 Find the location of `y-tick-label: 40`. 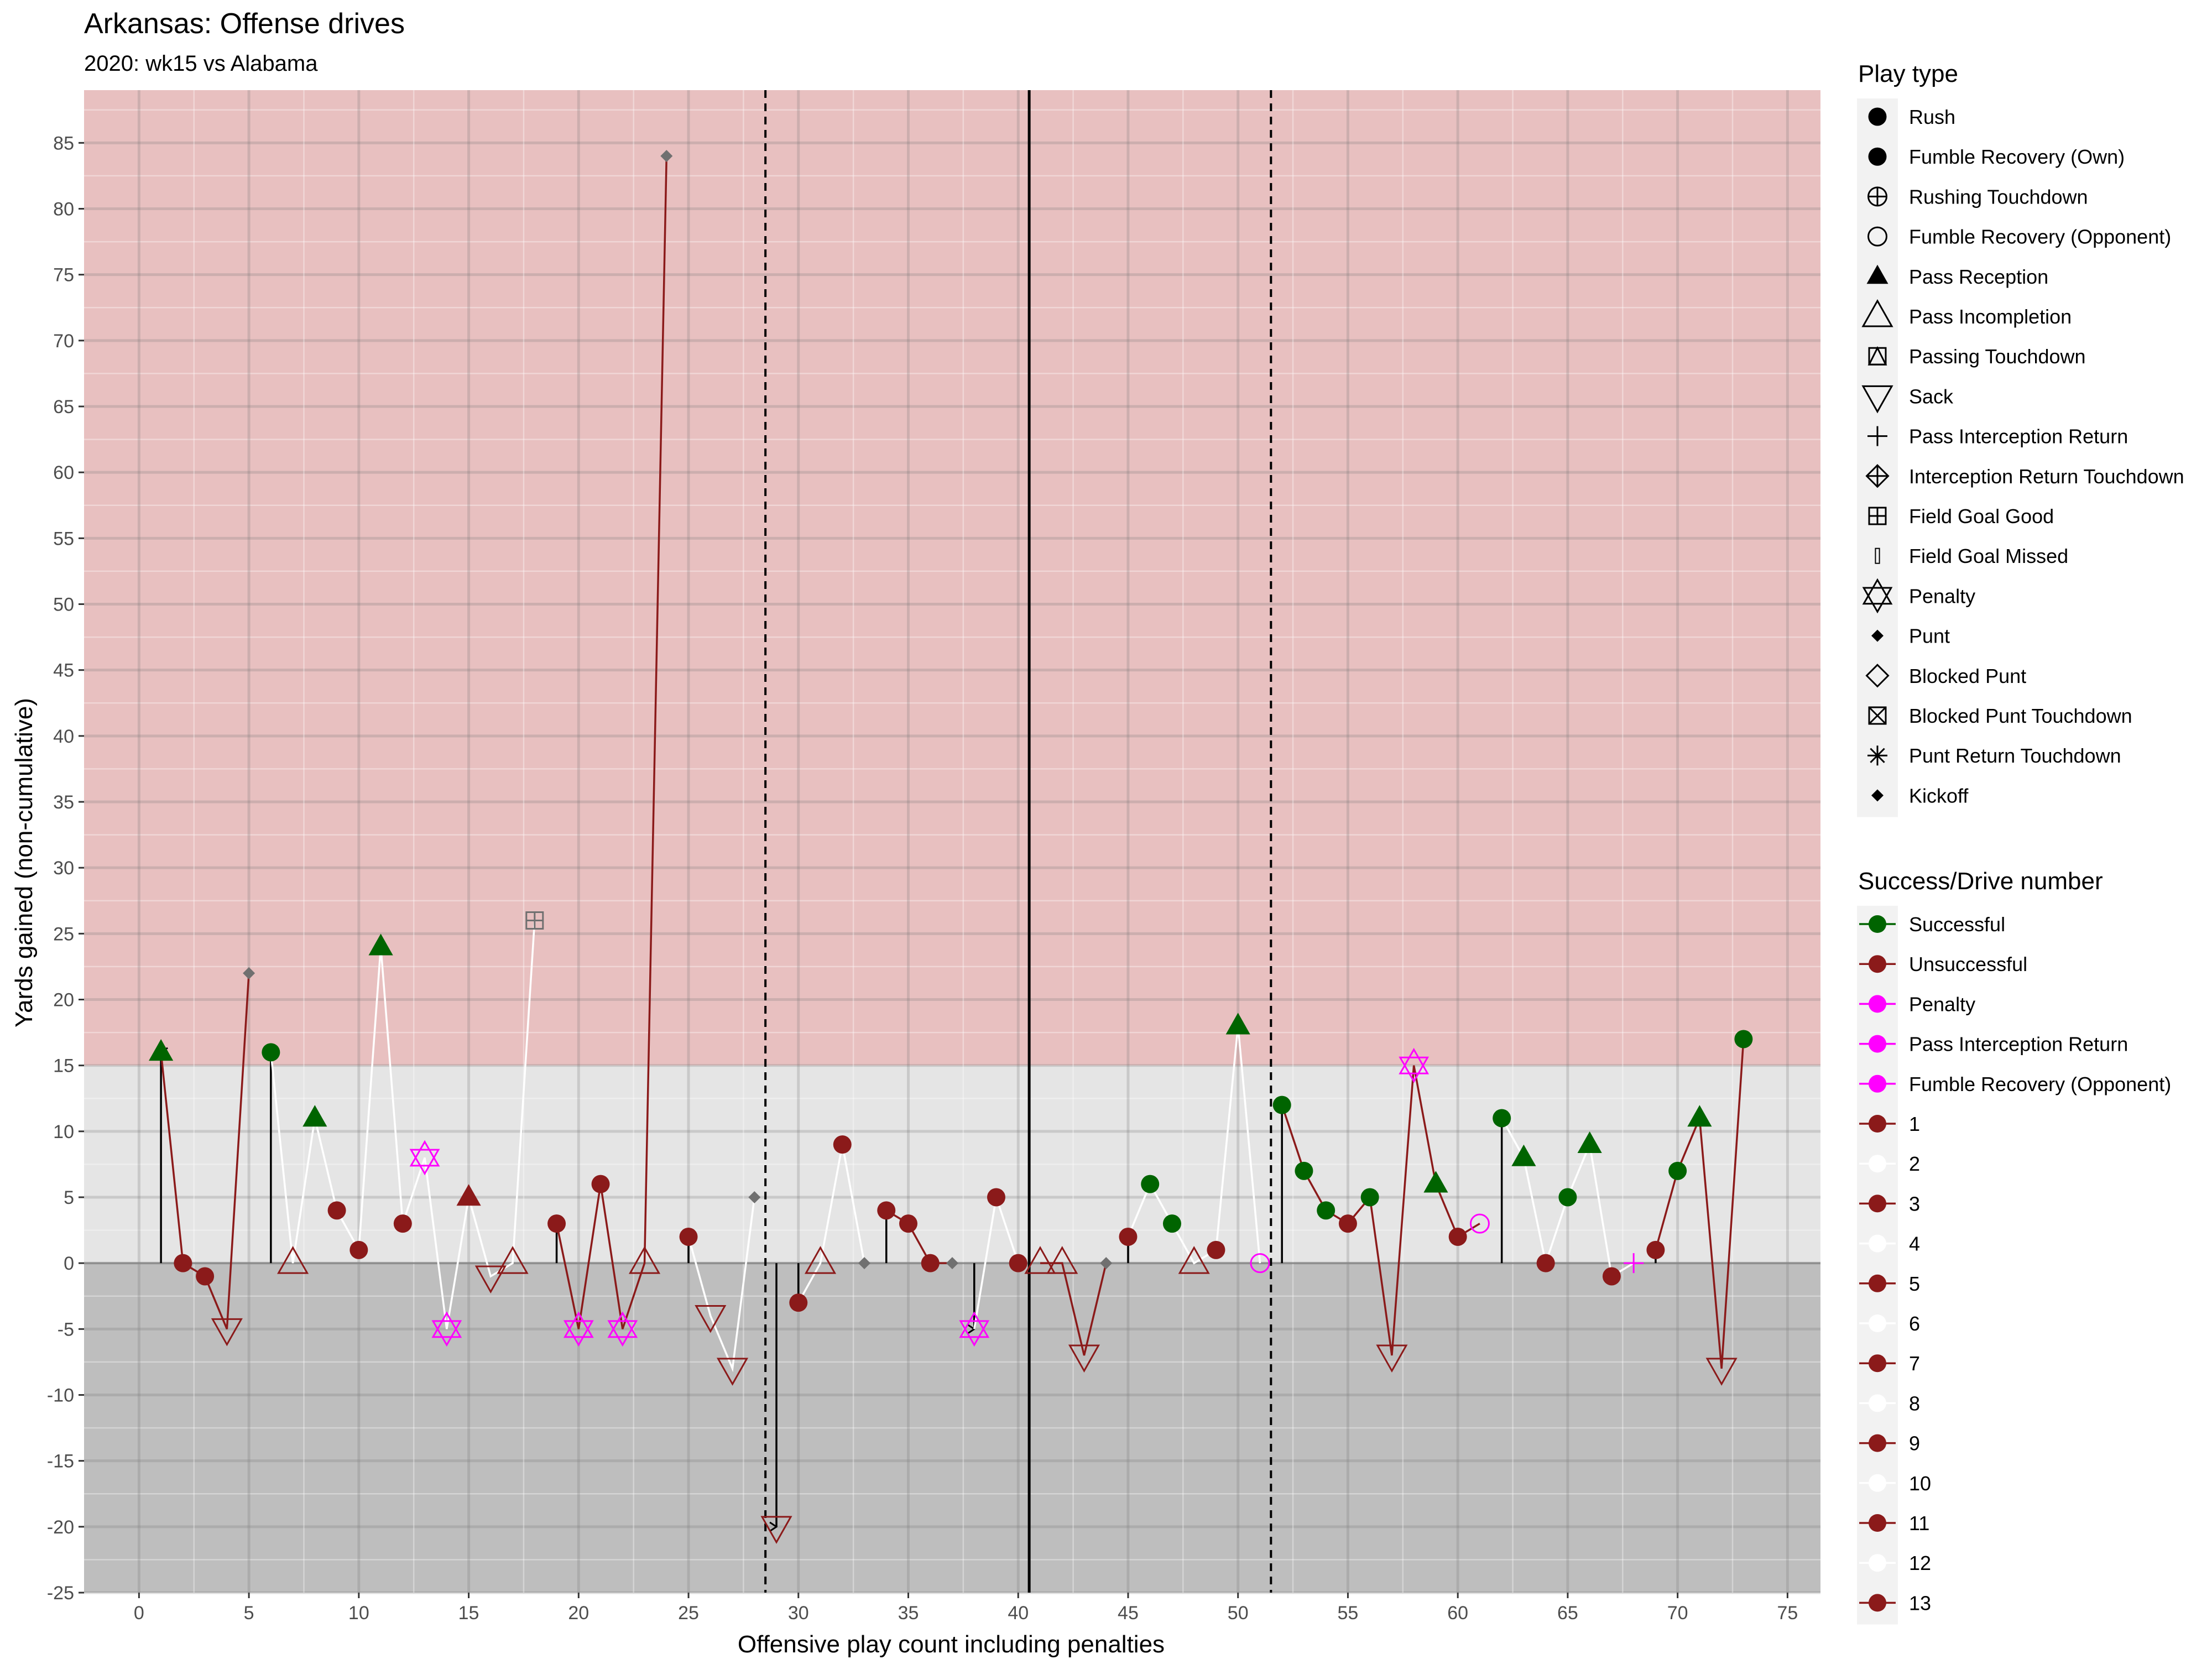

y-tick-label: 40 is located at coordinates (64, 737).